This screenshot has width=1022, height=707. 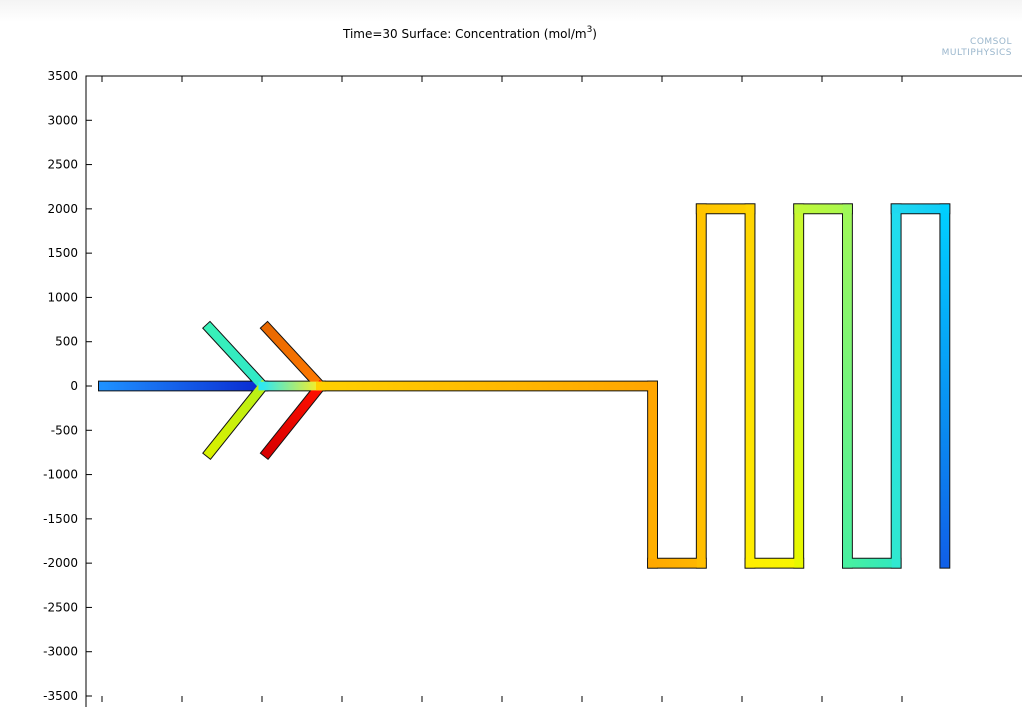 What do you see at coordinates (464, 34) in the screenshot?
I see `plot-title-main: Time=30 Surface: Concentration (mol/m` at bounding box center [464, 34].